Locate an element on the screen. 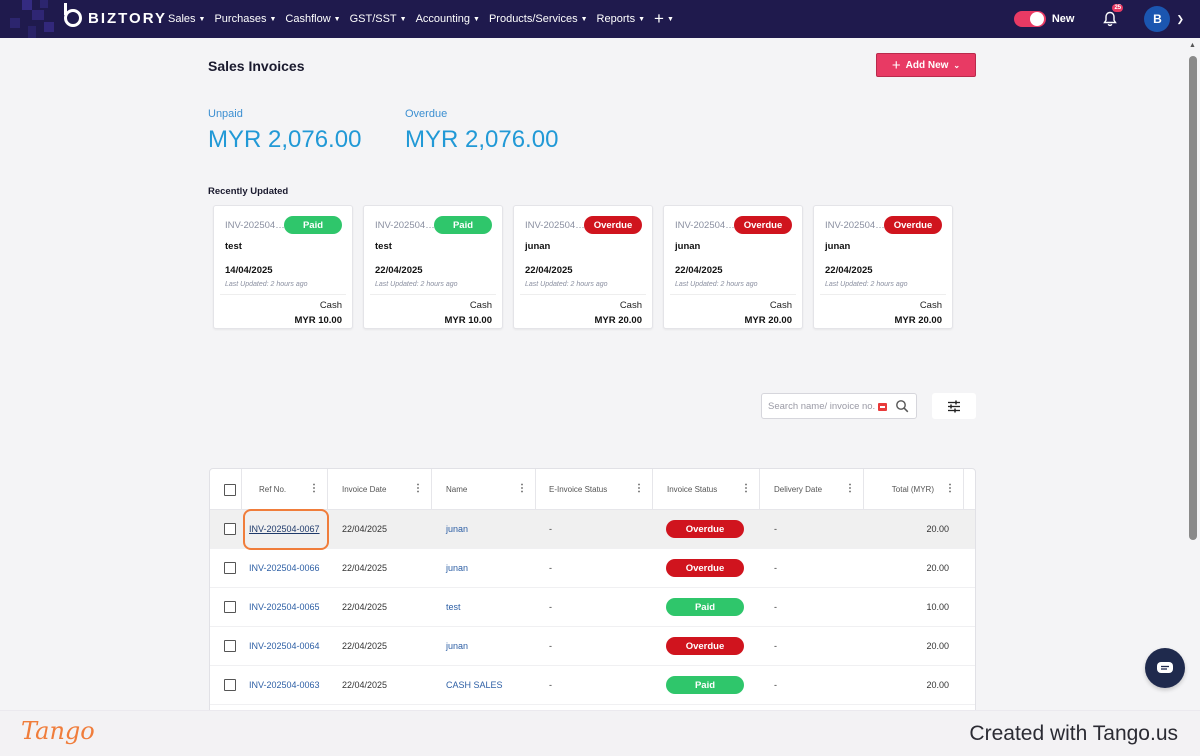  notifications-button: 25 is located at coordinates (1113, 15).